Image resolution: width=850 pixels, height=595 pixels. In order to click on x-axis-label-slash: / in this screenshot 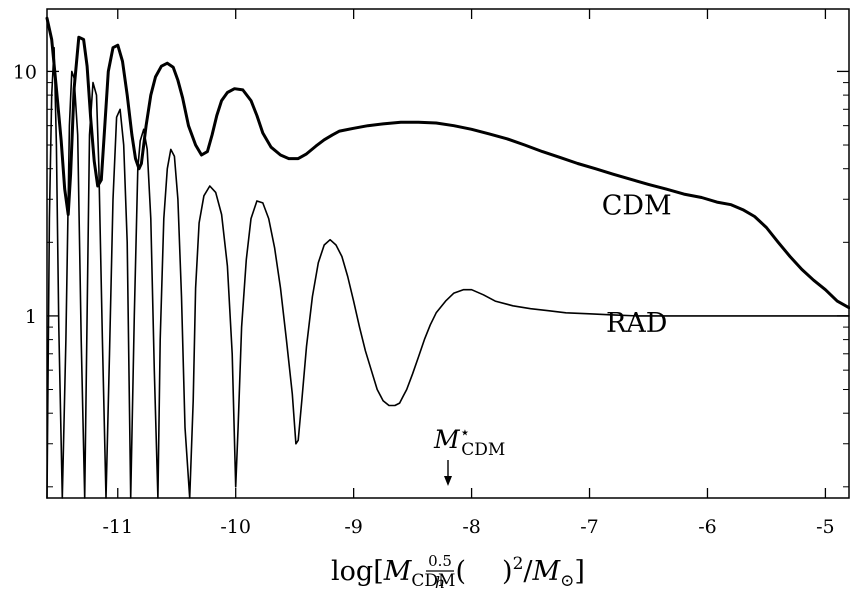, I will do `click(528, 571)`.